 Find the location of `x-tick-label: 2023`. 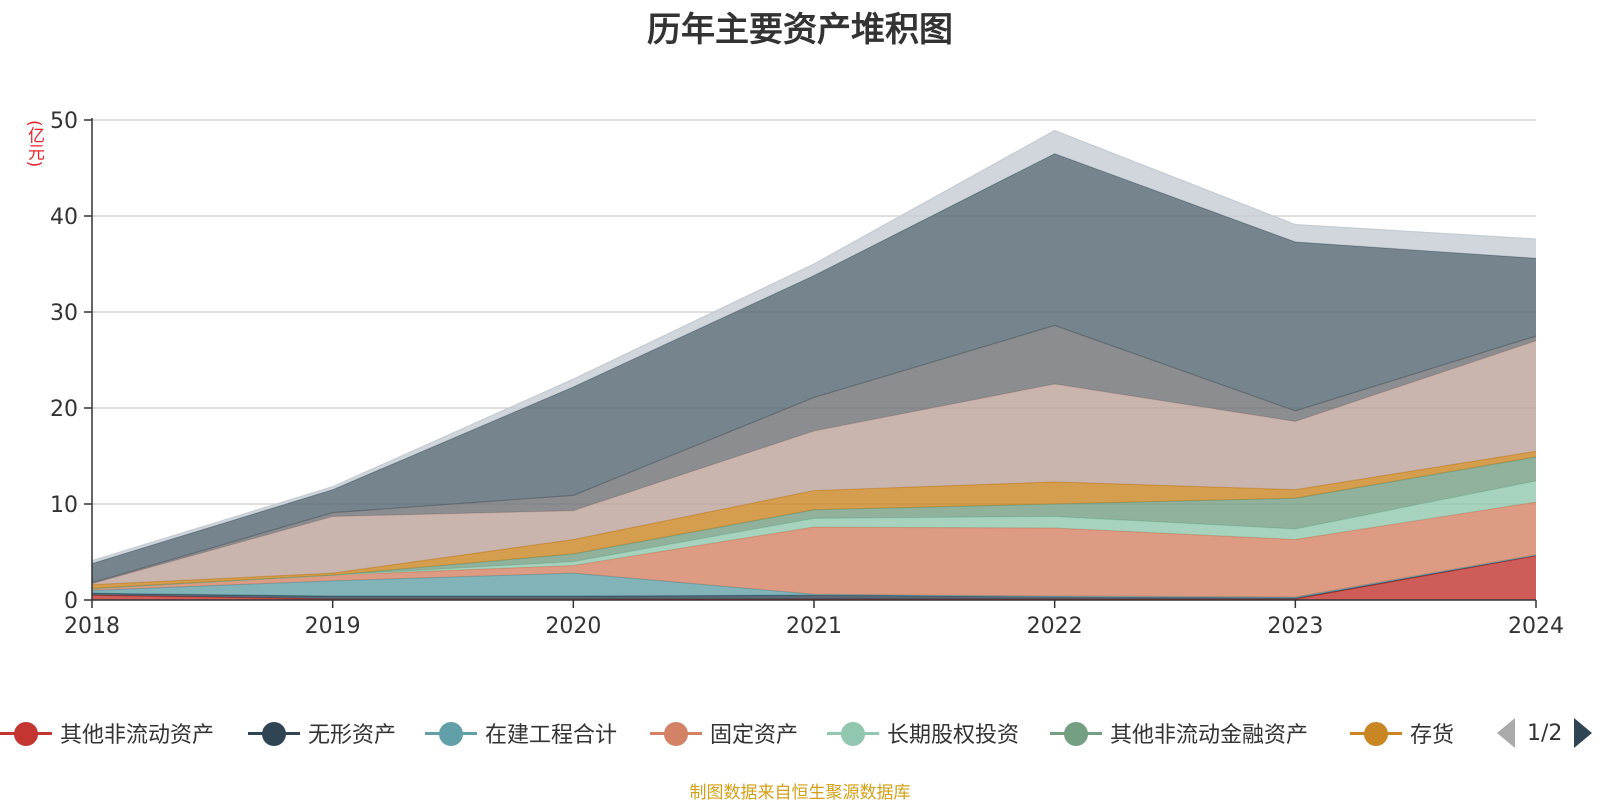

x-tick-label: 2023 is located at coordinates (1295, 626).